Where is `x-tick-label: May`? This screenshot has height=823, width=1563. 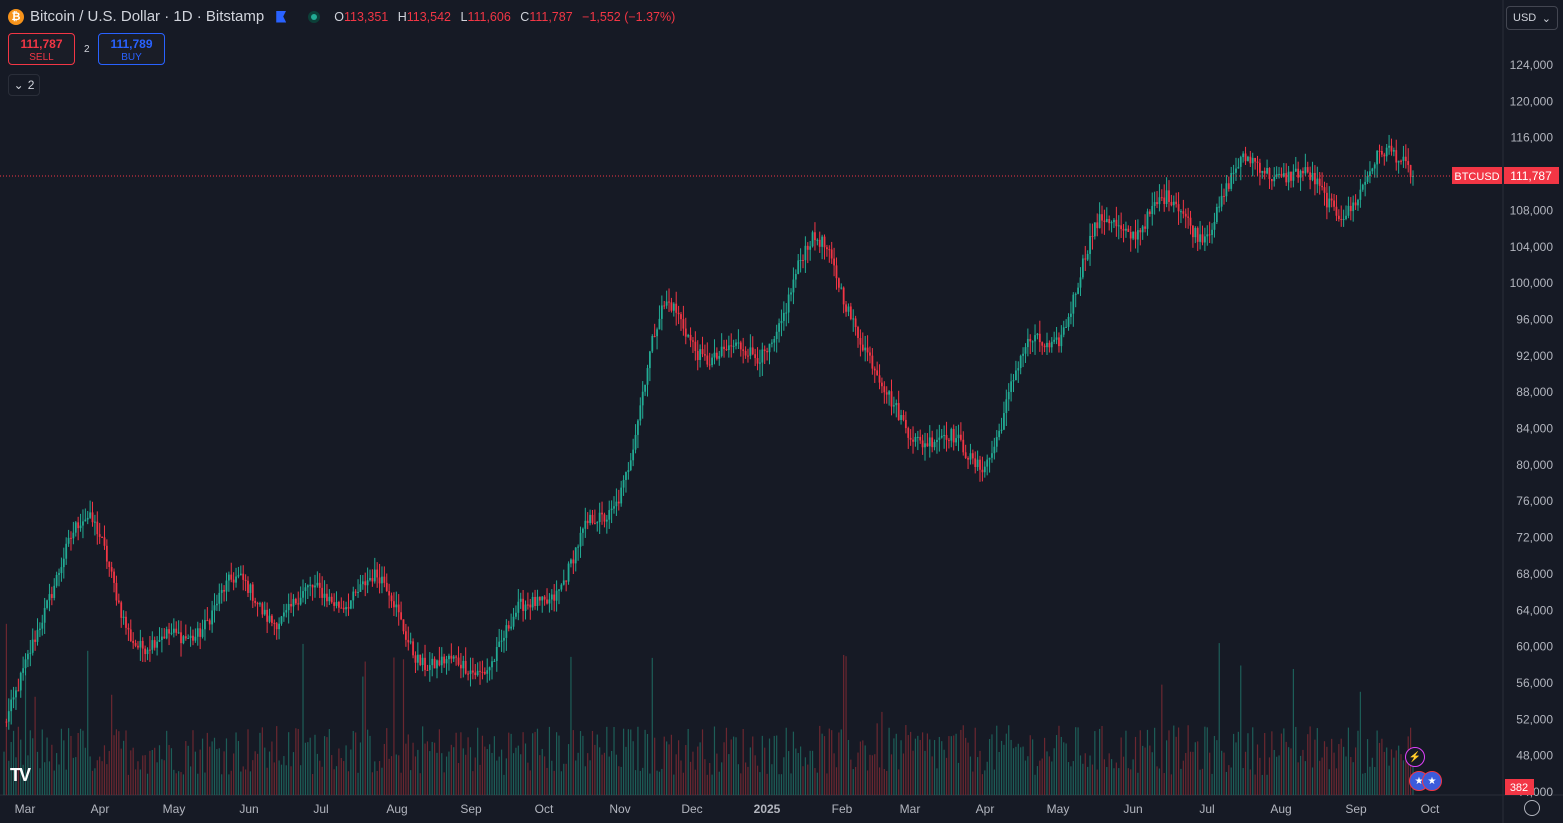
x-tick-label: May is located at coordinates (1058, 809).